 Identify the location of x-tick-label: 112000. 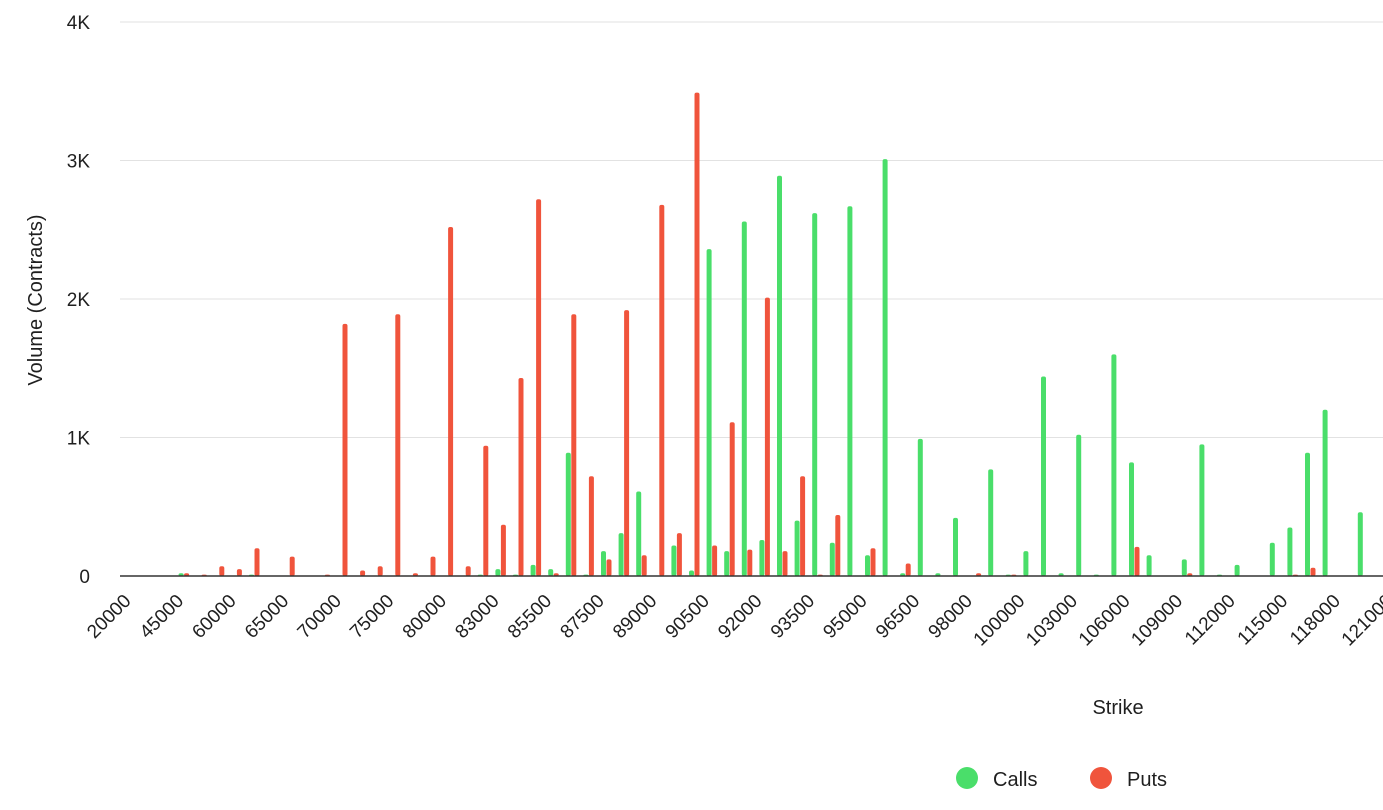
(1210, 620).